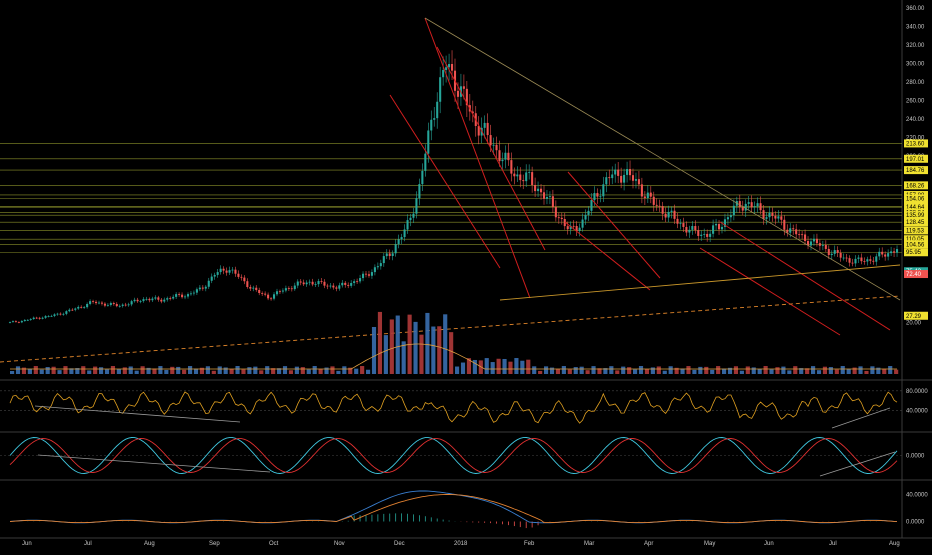 The height and width of the screenshot is (555, 932). Describe the element at coordinates (915, 199) in the screenshot. I see `price-level-label: 154.06` at that location.